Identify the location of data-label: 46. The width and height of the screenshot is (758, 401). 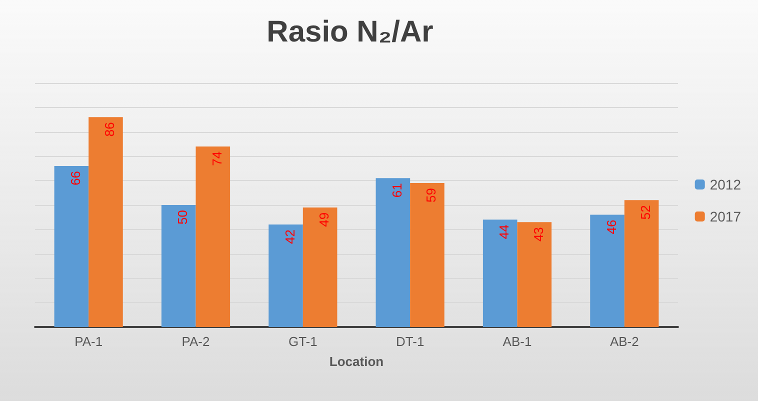
(611, 227).